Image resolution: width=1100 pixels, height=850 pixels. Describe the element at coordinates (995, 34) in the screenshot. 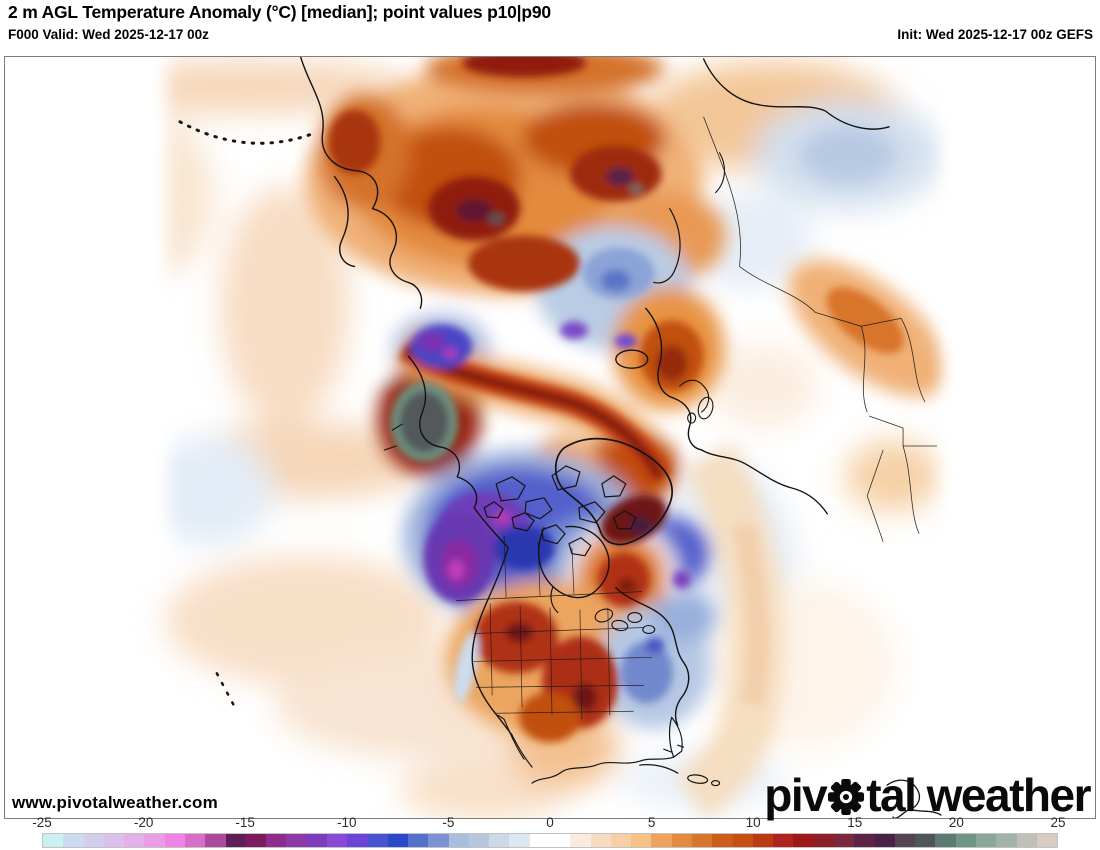

I see `init-time-label: Init: Wed 2025-12-17 00z GEFS` at that location.